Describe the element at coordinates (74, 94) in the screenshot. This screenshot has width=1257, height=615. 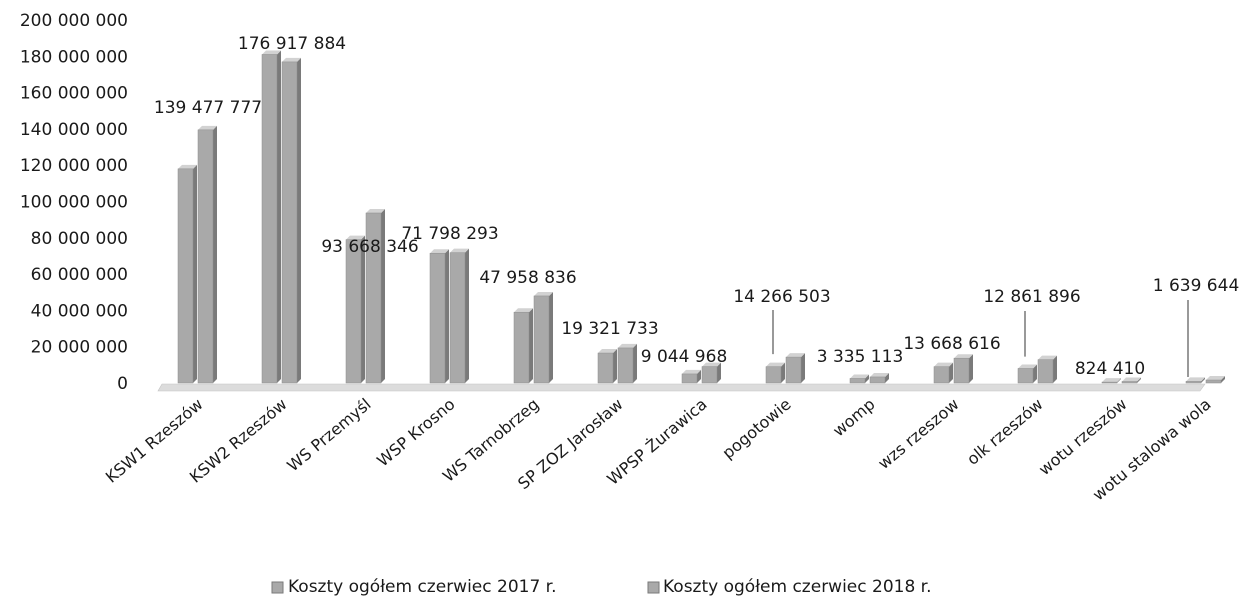
I see `y-tick-label: 160 000 000` at that location.